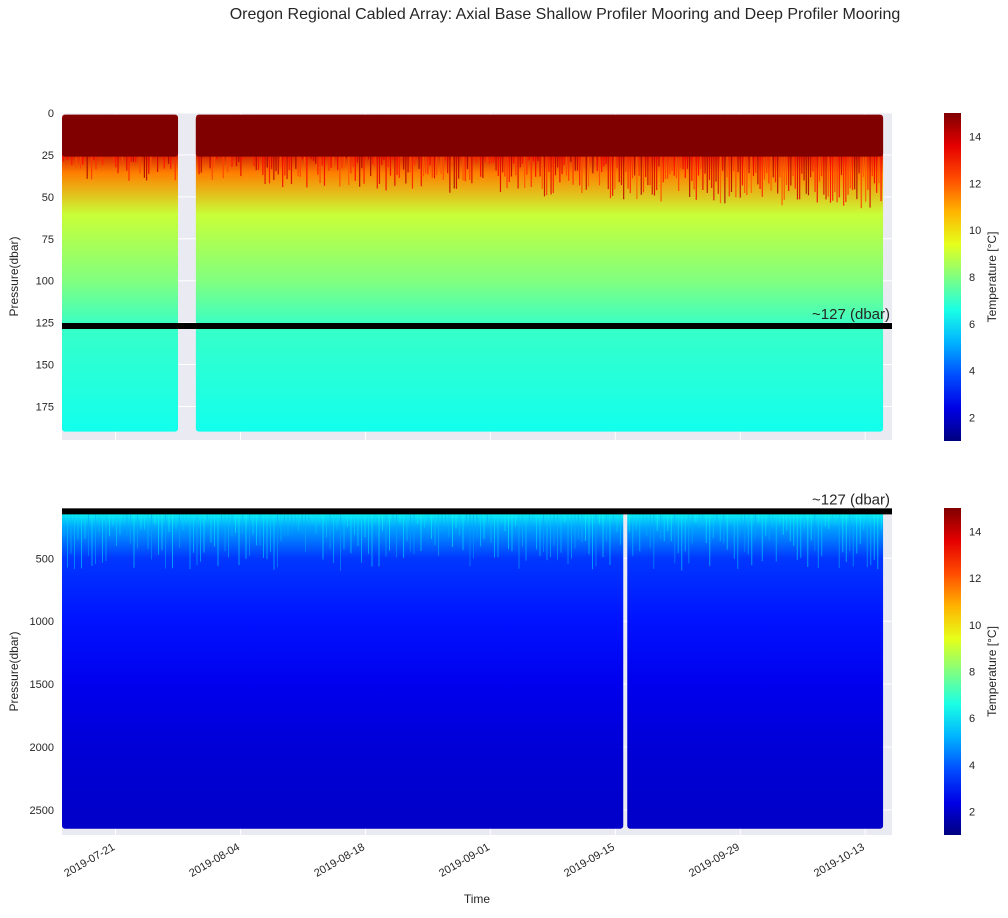 Image resolution: width=1008 pixels, height=918 pixels. I want to click on x-tick-label: 2019-08-04, so click(214, 860).